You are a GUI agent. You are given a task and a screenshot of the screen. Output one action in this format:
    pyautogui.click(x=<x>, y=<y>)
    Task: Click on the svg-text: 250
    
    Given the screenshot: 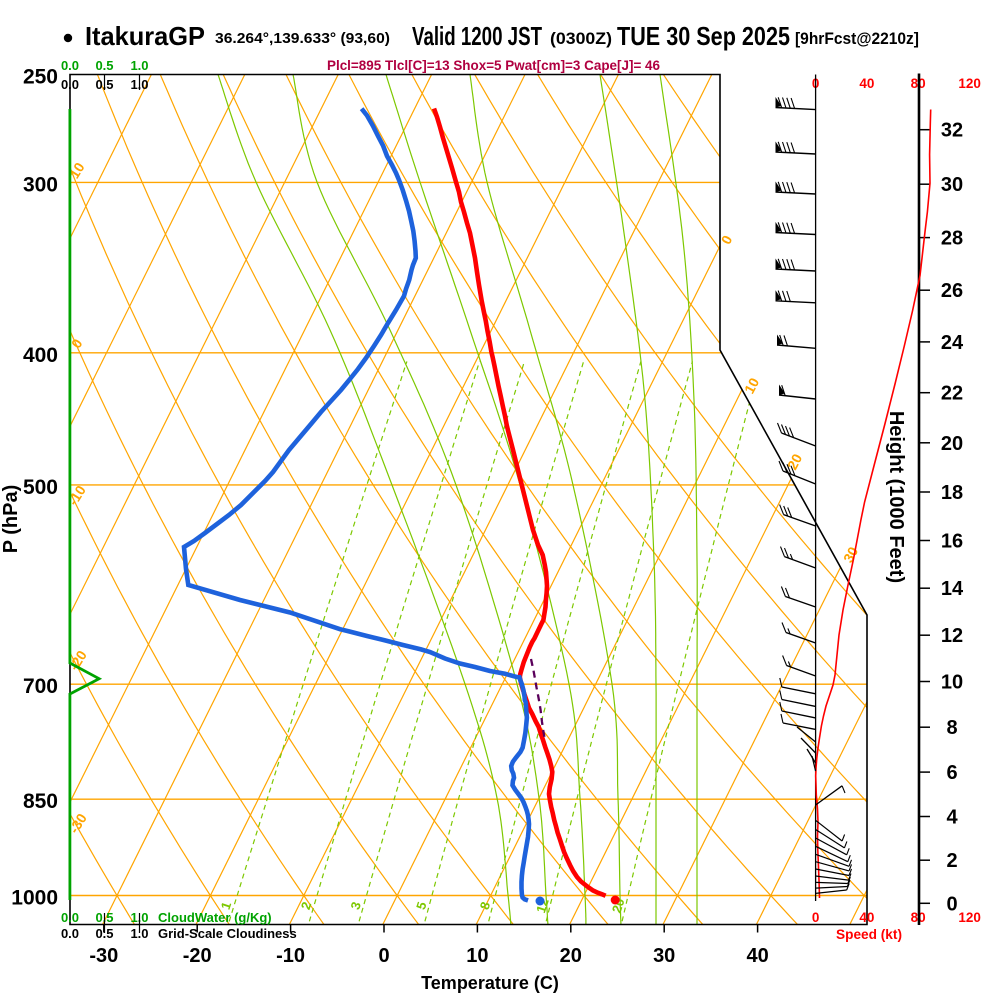 What is the action you would take?
    pyautogui.click(x=40, y=76)
    